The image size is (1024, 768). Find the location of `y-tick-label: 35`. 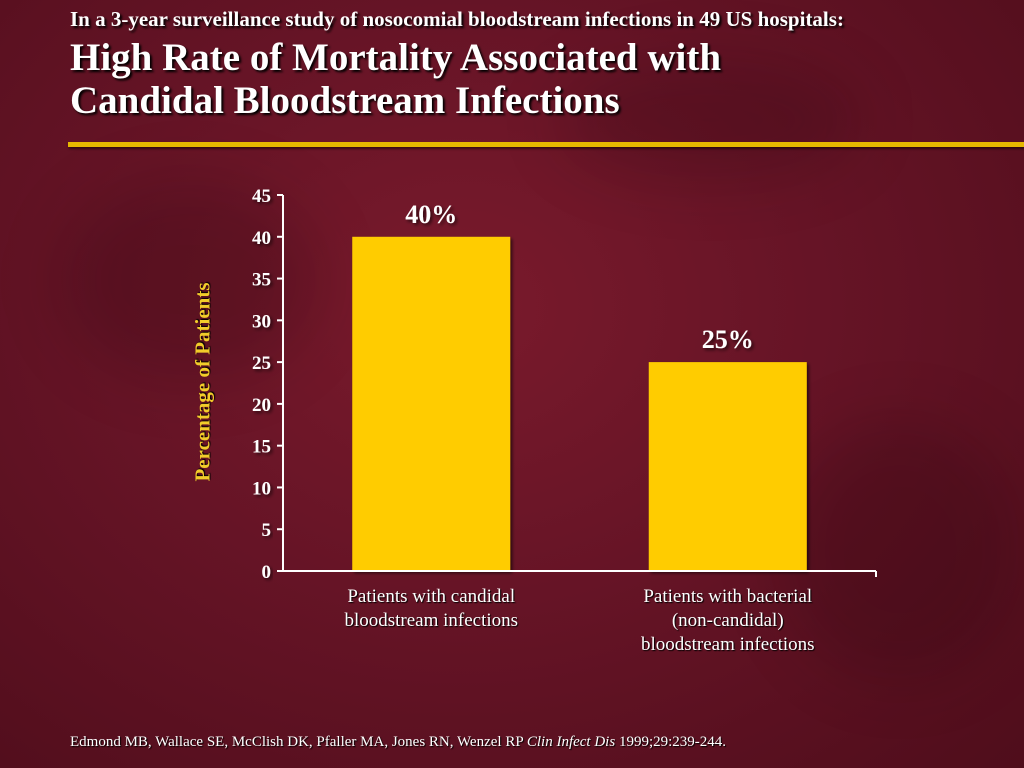

y-tick-label: 35 is located at coordinates (261, 280).